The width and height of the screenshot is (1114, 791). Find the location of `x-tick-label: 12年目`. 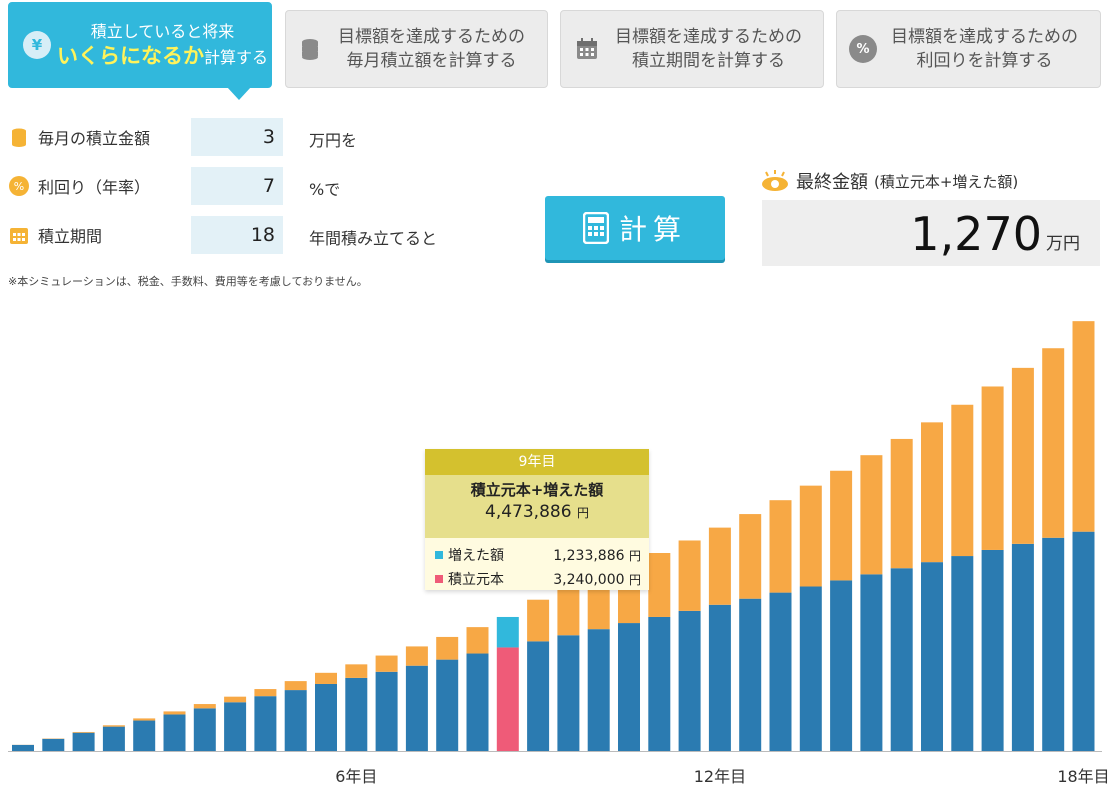

x-tick-label: 12年目 is located at coordinates (720, 776).